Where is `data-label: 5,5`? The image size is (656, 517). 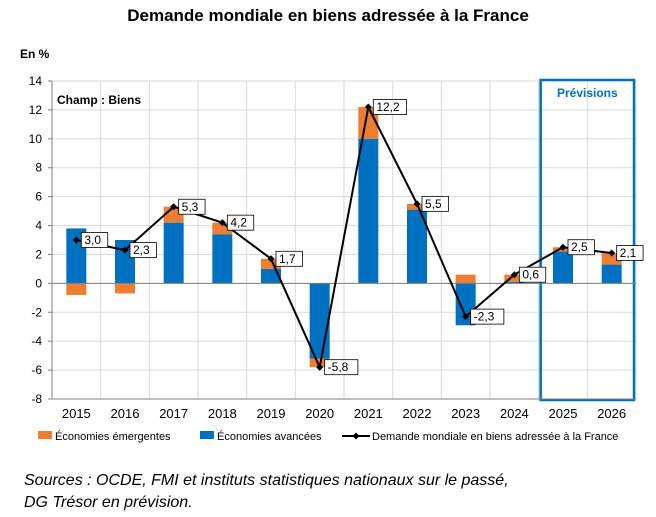
data-label: 5,5 is located at coordinates (433, 204).